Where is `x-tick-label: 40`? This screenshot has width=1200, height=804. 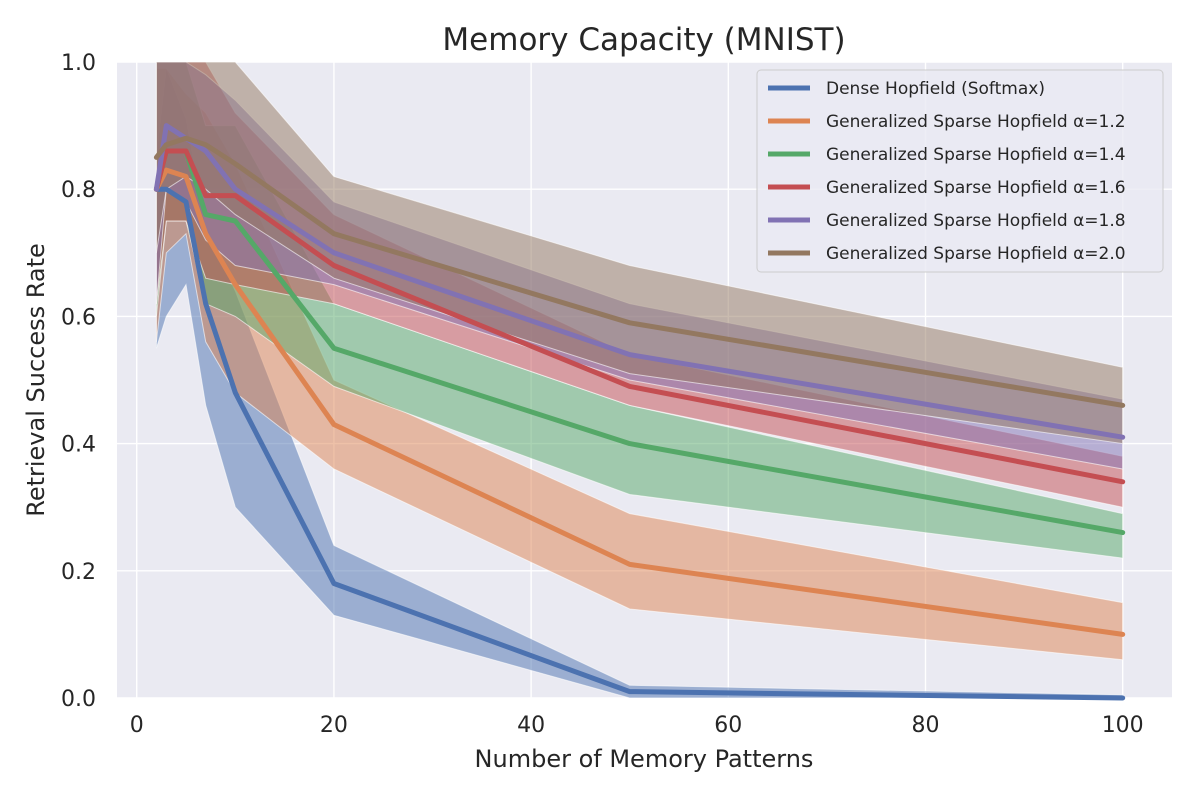 x-tick-label: 40 is located at coordinates (531, 725).